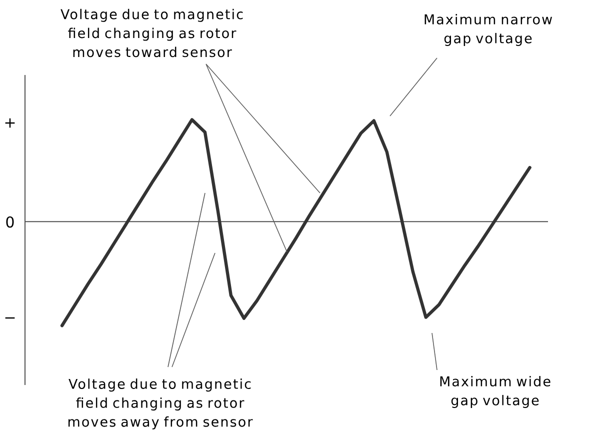  Describe the element at coordinates (488, 30) in the screenshot. I see `text: Maximum narrow gap voltage` at that location.